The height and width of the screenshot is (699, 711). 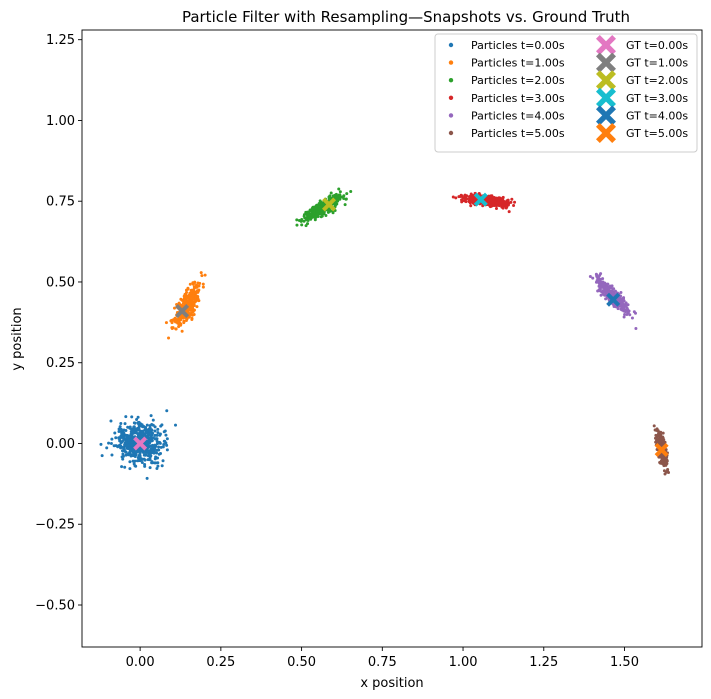 What do you see at coordinates (55, 525) in the screenshot?
I see `y-tick-label: −0.25` at bounding box center [55, 525].